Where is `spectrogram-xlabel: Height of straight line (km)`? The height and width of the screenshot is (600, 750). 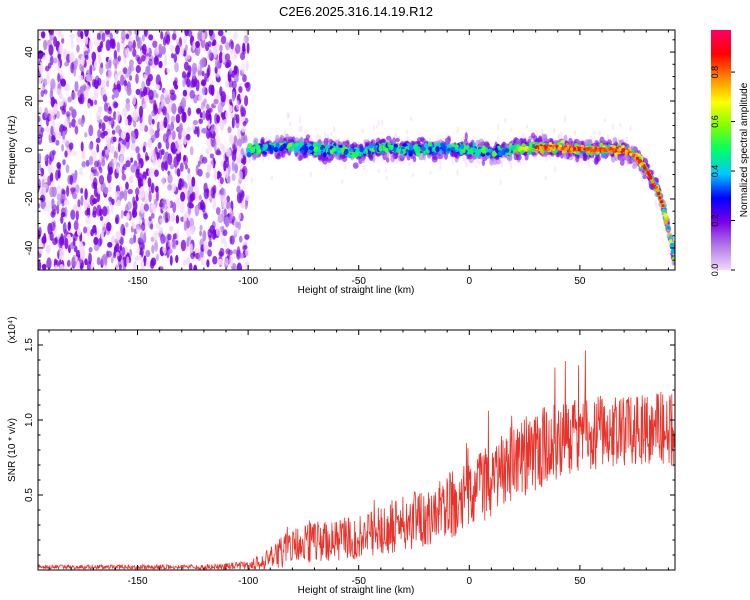 spectrogram-xlabel: Height of straight line (km) is located at coordinates (356, 290).